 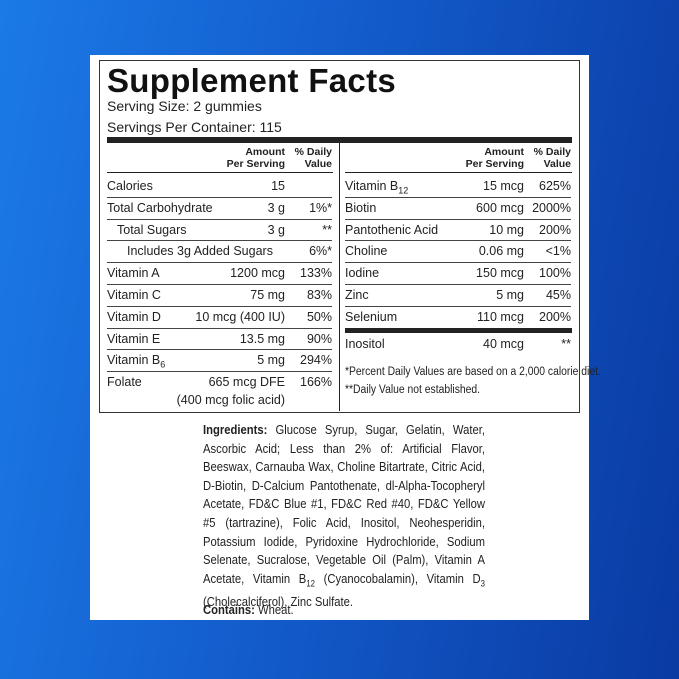 What do you see at coordinates (319, 338) in the screenshot?
I see `daily-value: 90%` at bounding box center [319, 338].